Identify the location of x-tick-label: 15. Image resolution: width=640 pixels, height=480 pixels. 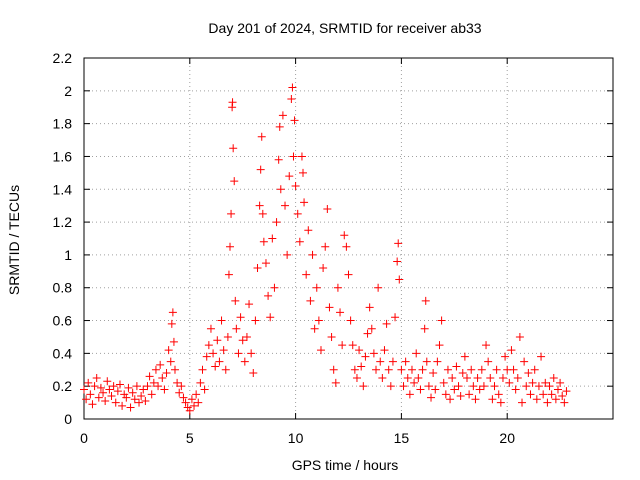
(402, 438).